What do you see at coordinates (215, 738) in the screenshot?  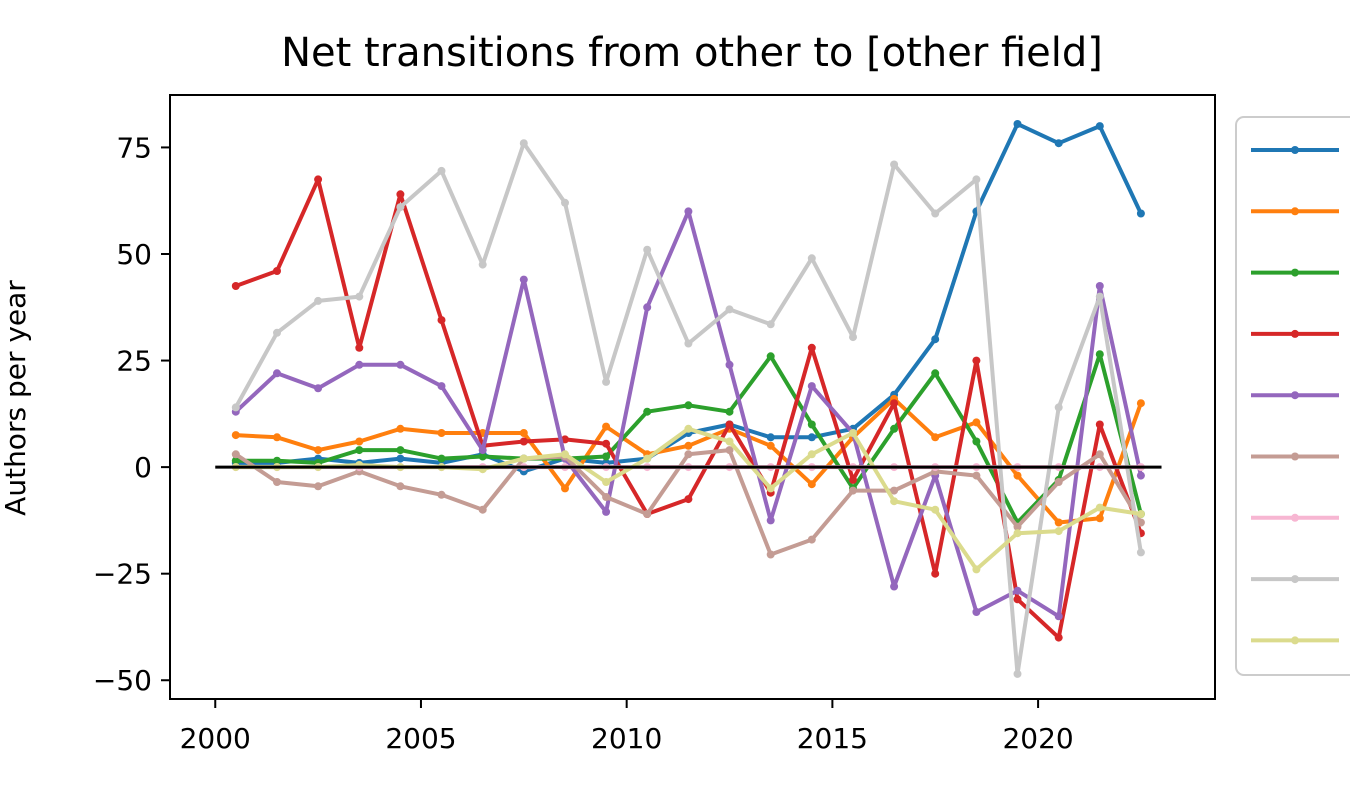 I see `x-tick-label: 2000` at bounding box center [215, 738].